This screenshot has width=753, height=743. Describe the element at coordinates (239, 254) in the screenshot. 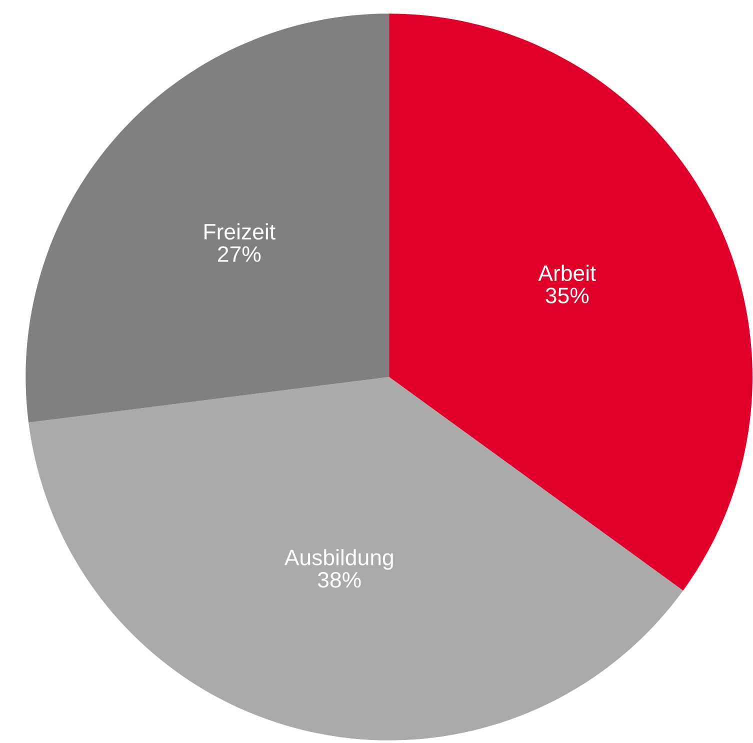

I see `data-label: 27%` at that location.